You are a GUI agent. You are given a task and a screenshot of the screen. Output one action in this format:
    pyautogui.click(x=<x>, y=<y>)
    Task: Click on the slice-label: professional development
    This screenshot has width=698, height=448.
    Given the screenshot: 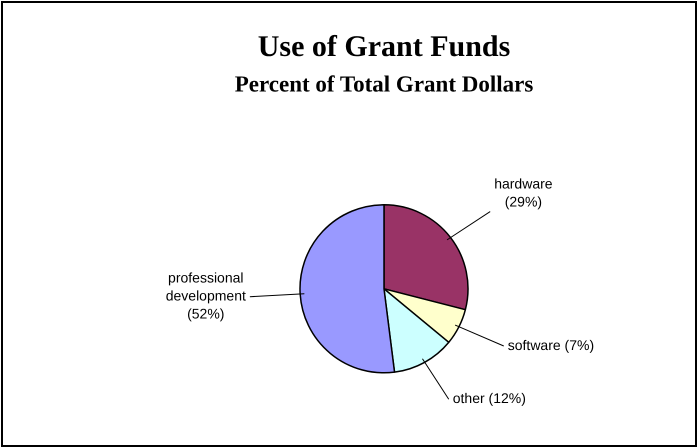 What is the action you would take?
    pyautogui.click(x=206, y=287)
    